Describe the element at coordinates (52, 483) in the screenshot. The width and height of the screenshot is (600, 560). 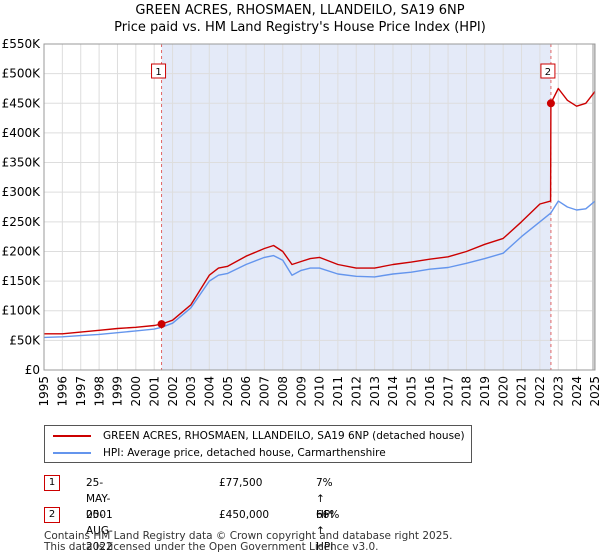
I see `transaction-badge: 1` at that location.